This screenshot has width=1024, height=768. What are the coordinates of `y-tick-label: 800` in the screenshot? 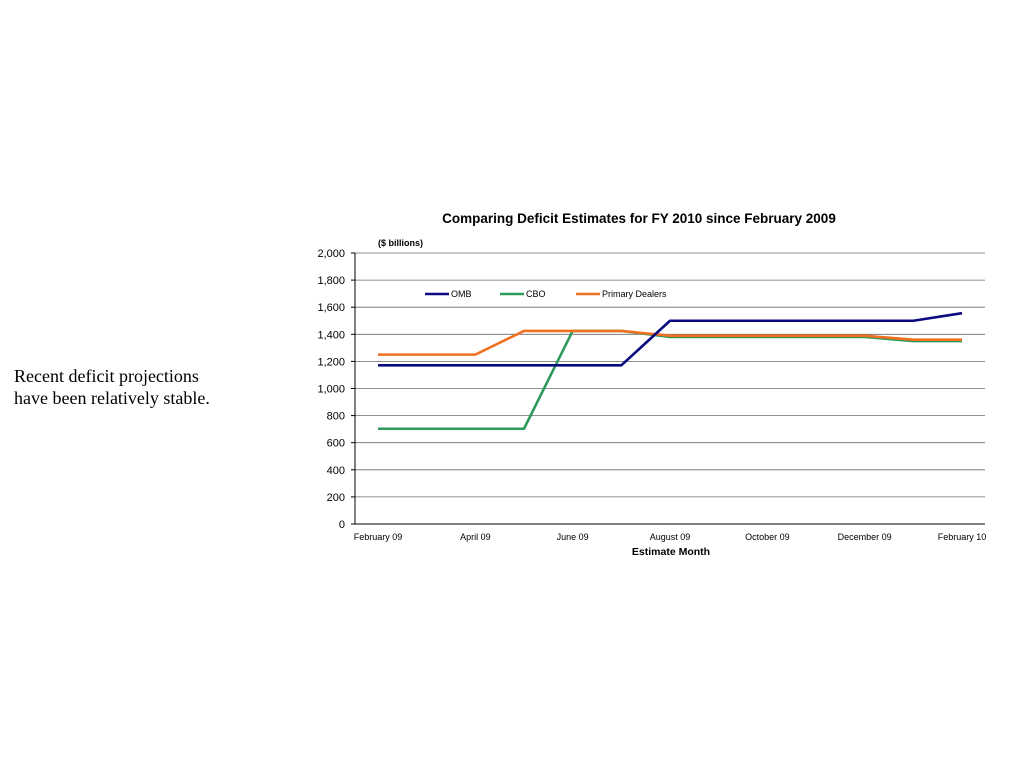 It's located at (336, 417).